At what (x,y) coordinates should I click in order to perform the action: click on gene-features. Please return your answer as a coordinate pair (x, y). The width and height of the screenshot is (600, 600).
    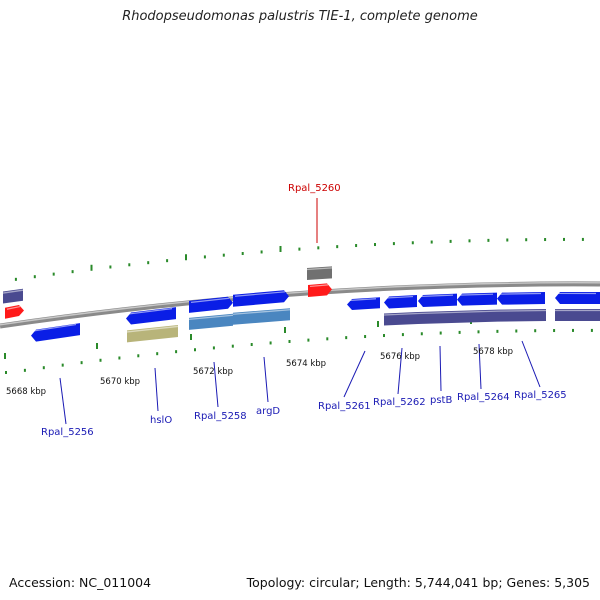
    Looking at the image, I should click on (301, 304).